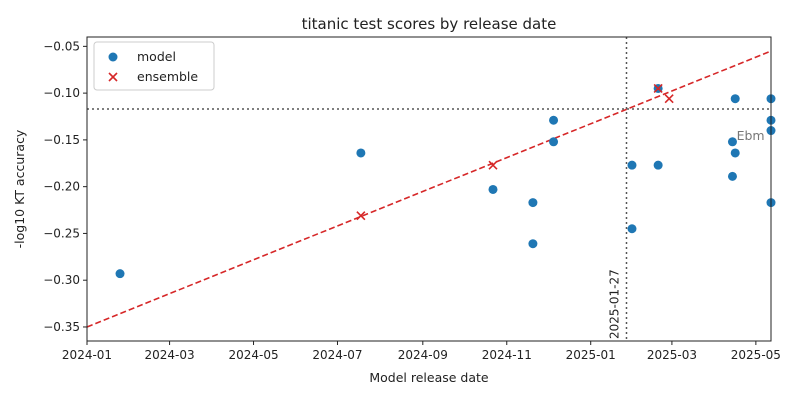 Image resolution: width=800 pixels, height=400 pixels. I want to click on y-tick-label-1: −0.30, so click(61, 280).